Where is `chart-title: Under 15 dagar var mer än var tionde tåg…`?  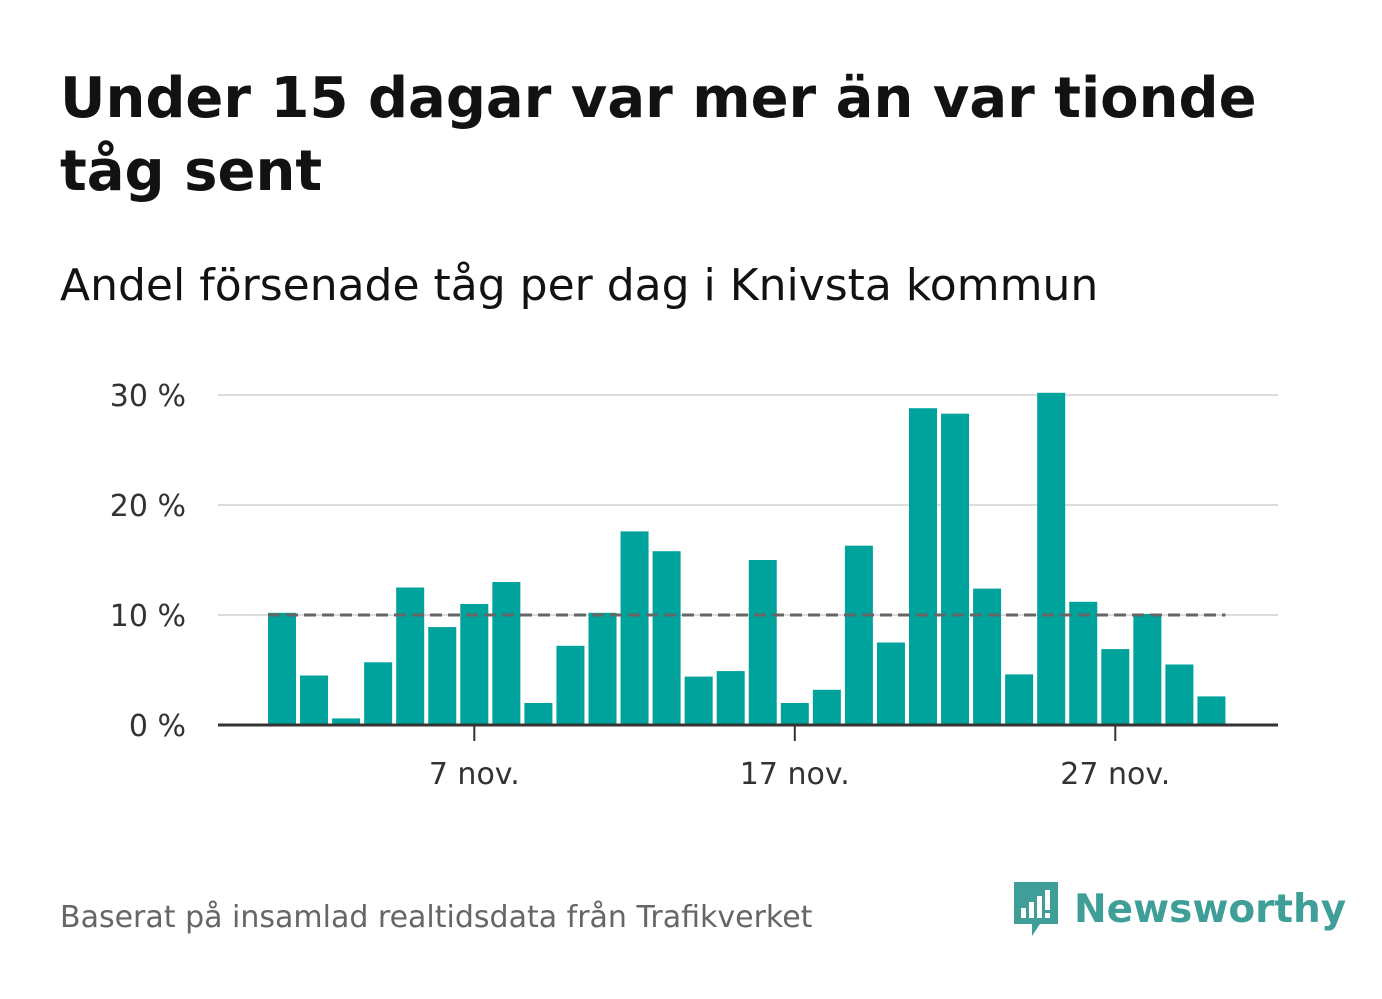 chart-title: Under 15 dagar var mer än var tionde tåg… is located at coordinates (658, 135).